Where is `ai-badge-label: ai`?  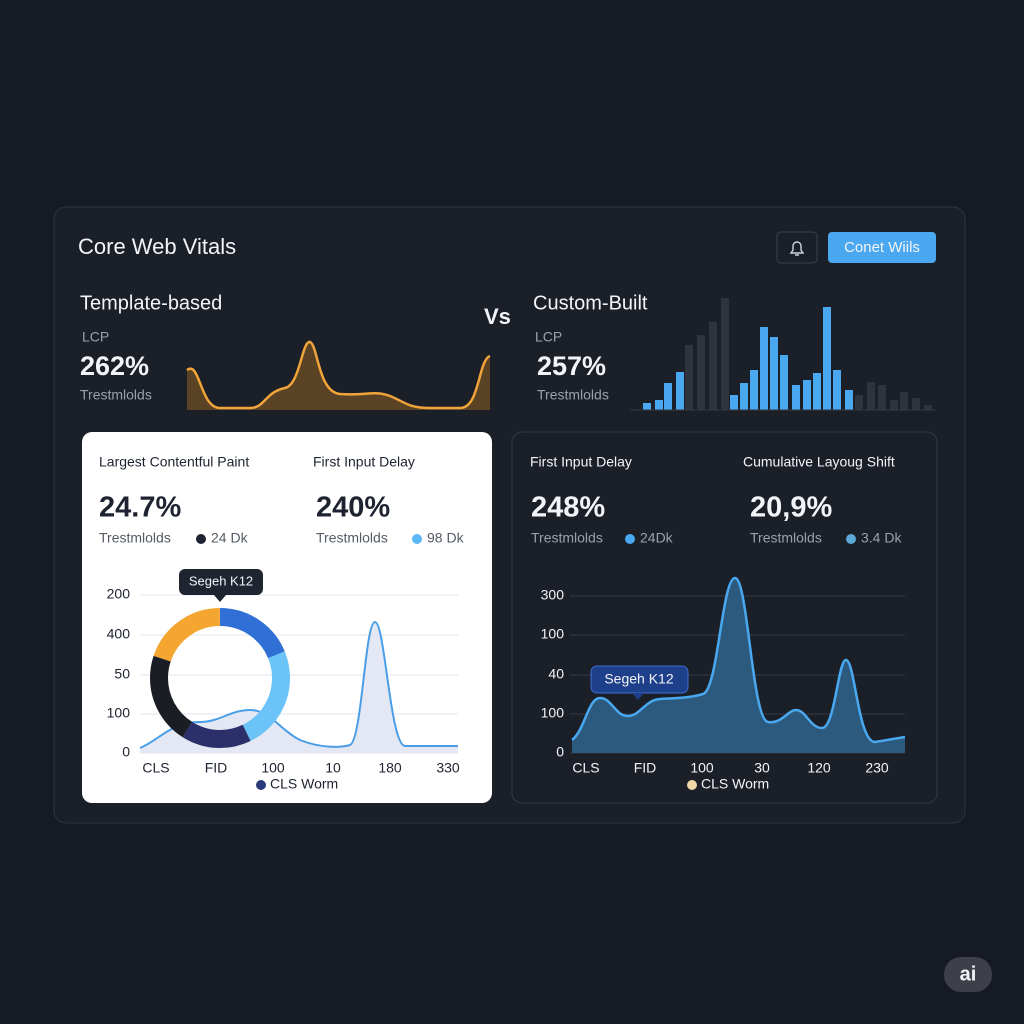
ai-badge-label: ai is located at coordinates (968, 974).